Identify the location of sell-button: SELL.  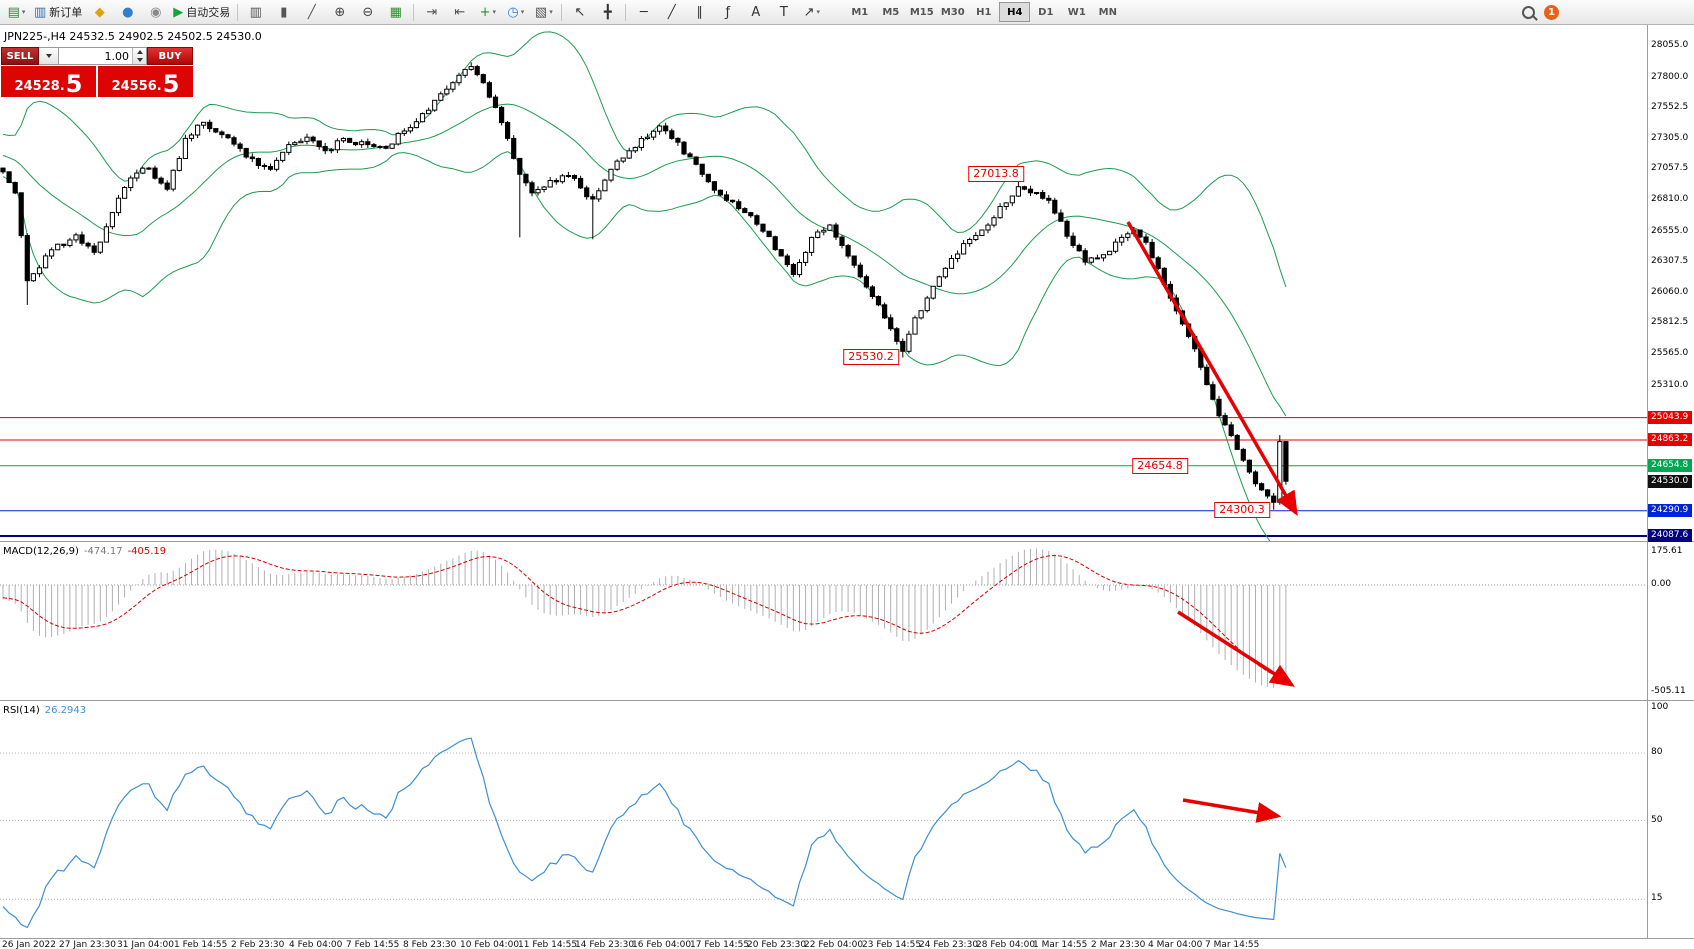
(20, 56).